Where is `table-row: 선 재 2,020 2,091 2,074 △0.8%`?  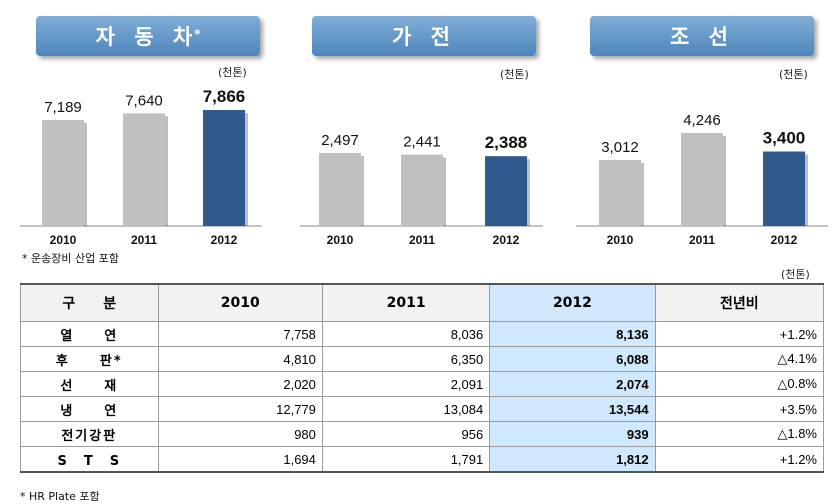 table-row: 선 재 2,020 2,091 2,074 △0.8% is located at coordinates (422, 384).